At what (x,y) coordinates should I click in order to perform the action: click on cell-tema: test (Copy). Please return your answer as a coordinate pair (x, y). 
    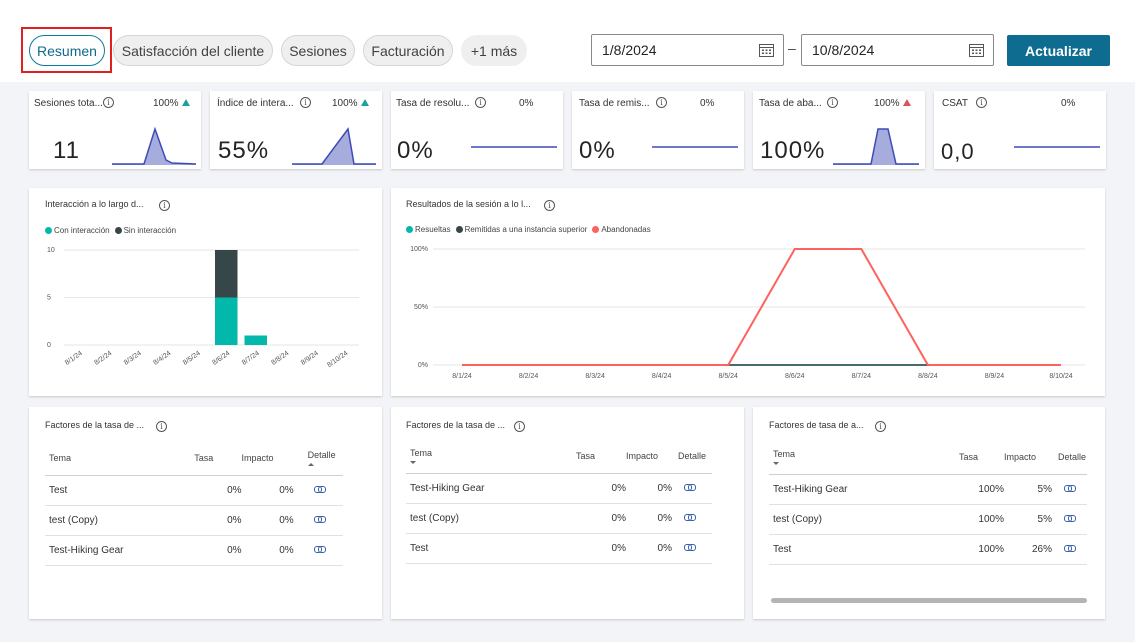
    Looking at the image, I should click on (120, 520).